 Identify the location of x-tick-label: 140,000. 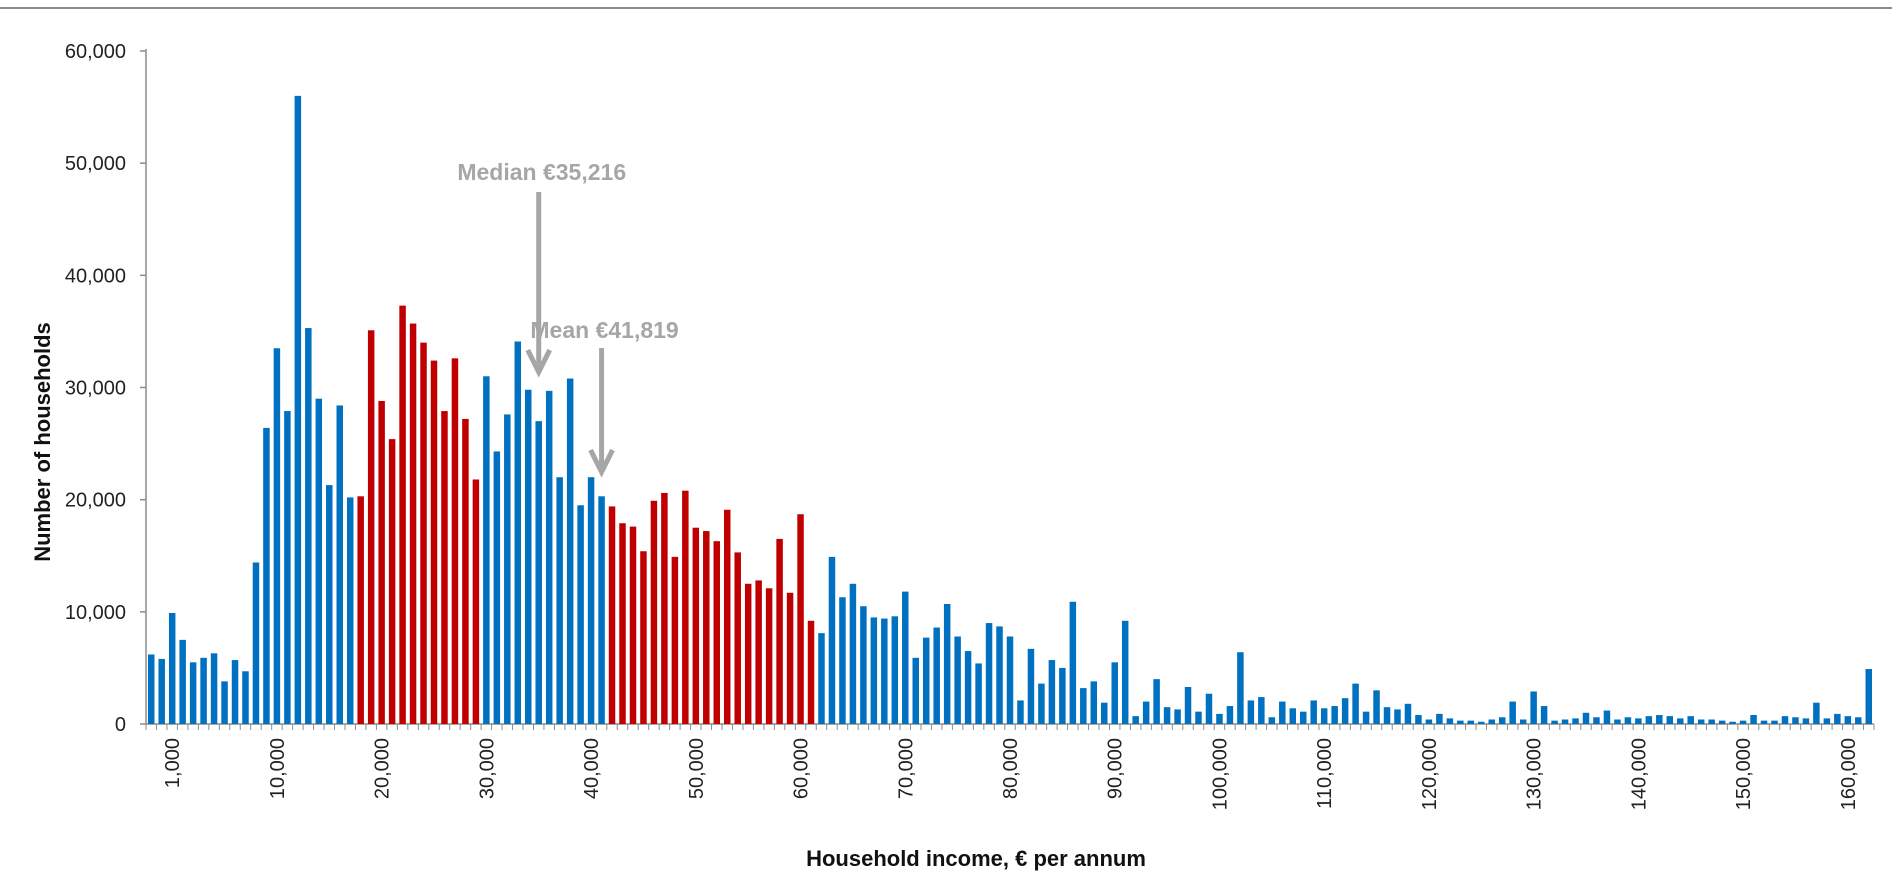
(1639, 774).